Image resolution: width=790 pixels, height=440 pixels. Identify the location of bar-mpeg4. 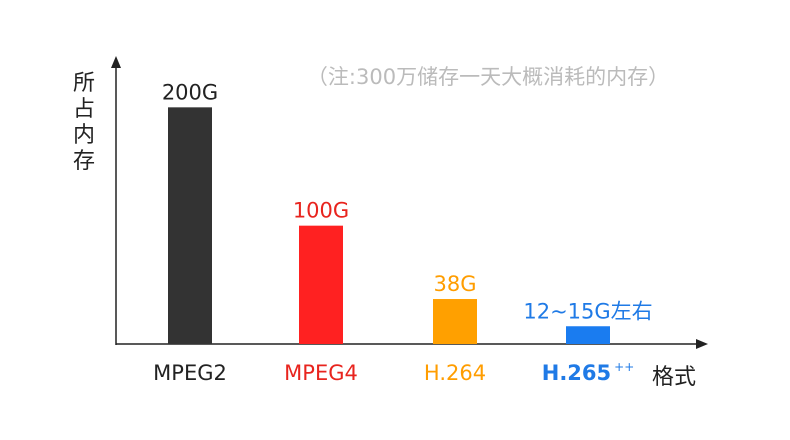
(321, 284).